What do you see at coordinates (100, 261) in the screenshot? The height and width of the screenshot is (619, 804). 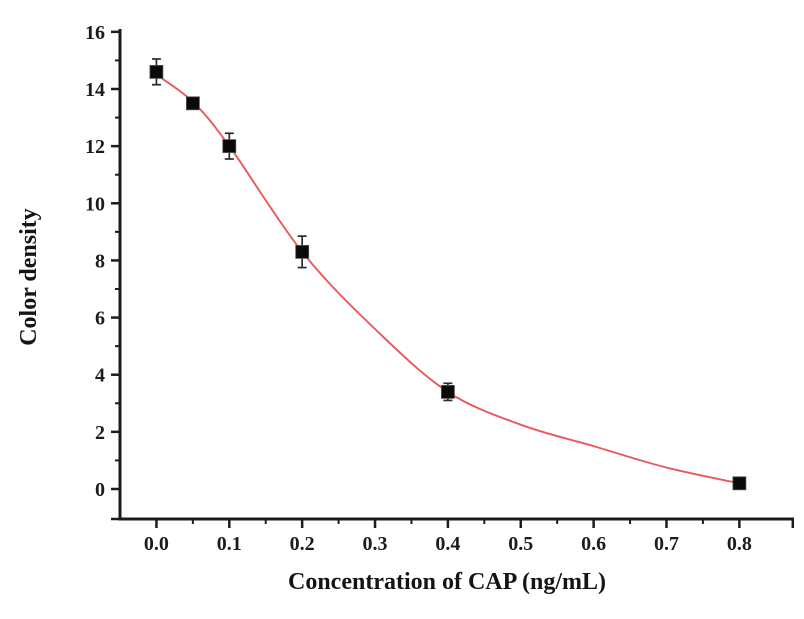 I see `y-tick-label: 8` at bounding box center [100, 261].